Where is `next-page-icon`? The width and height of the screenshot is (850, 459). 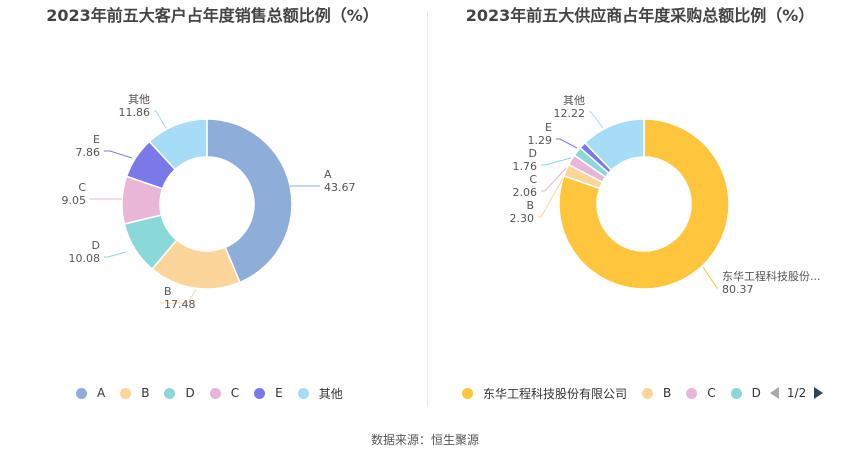 next-page-icon is located at coordinates (819, 393).